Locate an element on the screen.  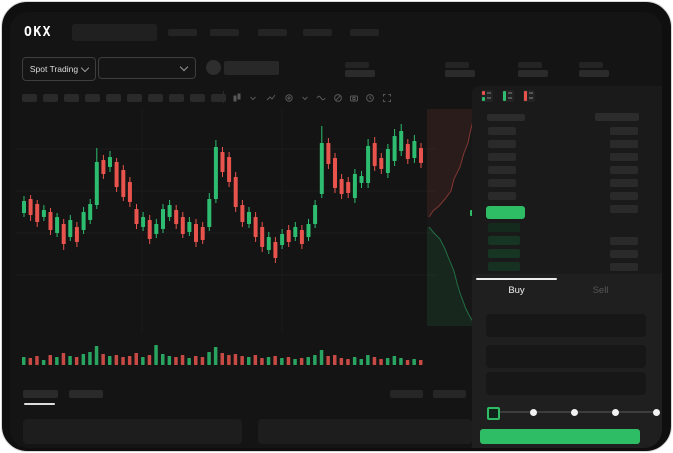
orderbook-header-amount is located at coordinates (617, 117).